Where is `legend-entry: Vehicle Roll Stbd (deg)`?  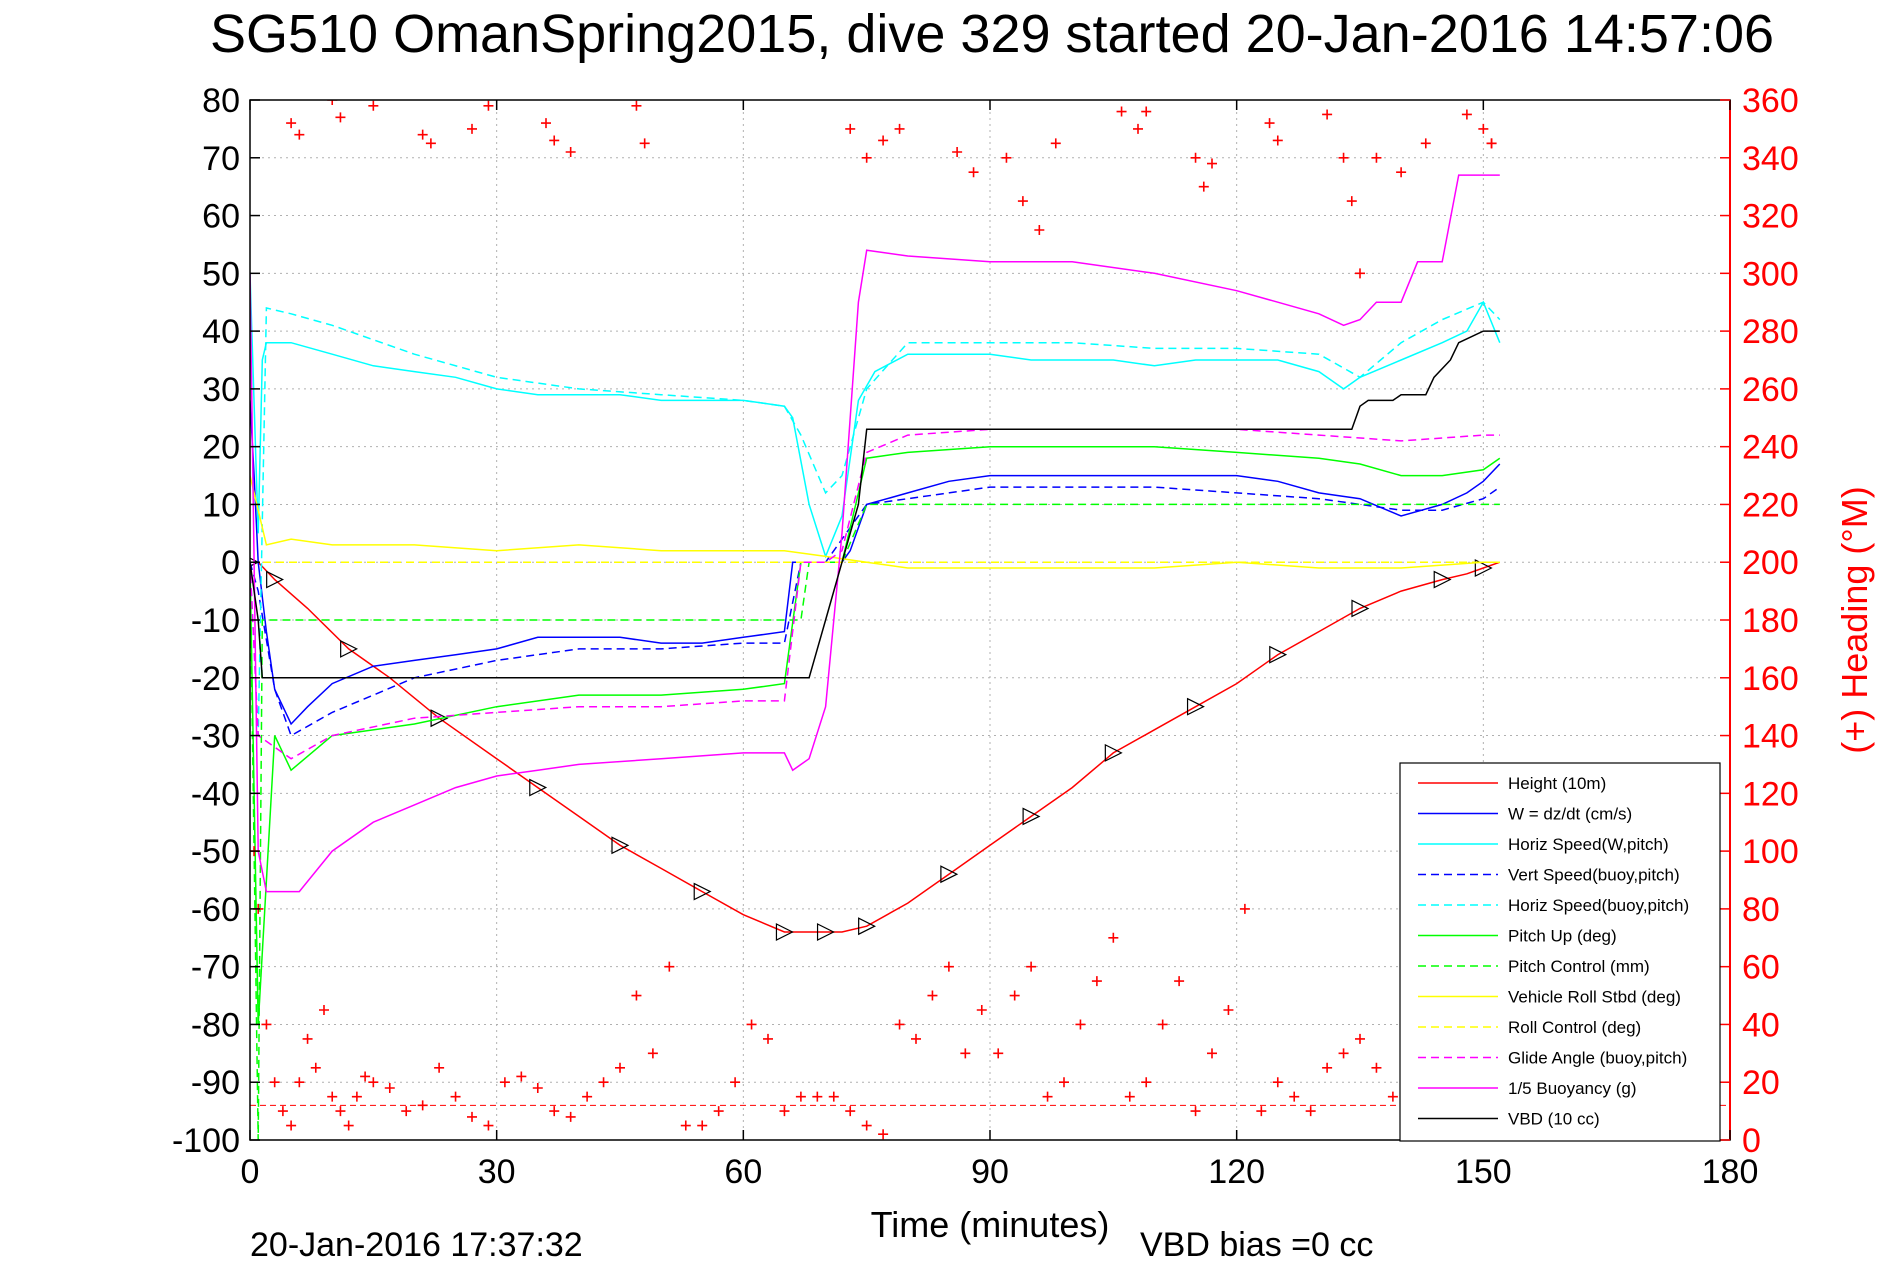
legend-entry: Vehicle Roll Stbd (deg) is located at coordinates (1594, 997).